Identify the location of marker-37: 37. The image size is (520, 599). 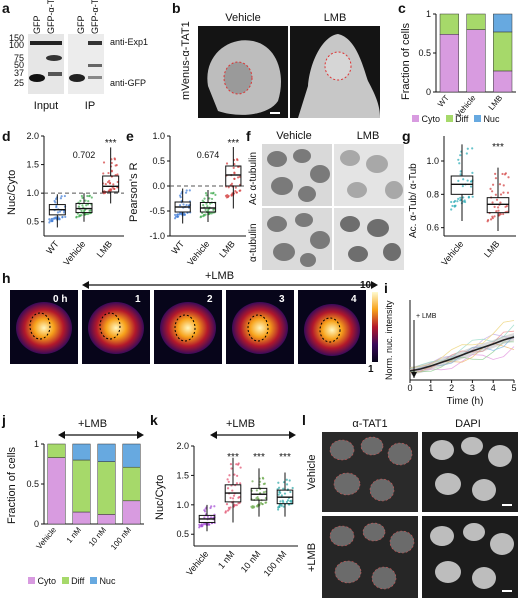
(18, 73).